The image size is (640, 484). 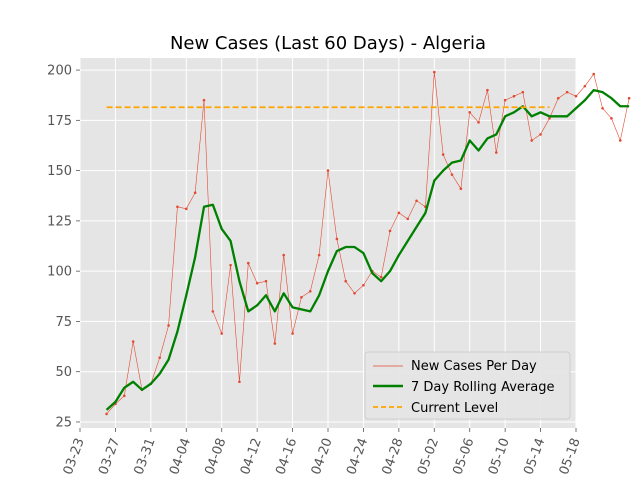 What do you see at coordinates (59, 121) in the screenshot?
I see `y-tick-label: 175` at bounding box center [59, 121].